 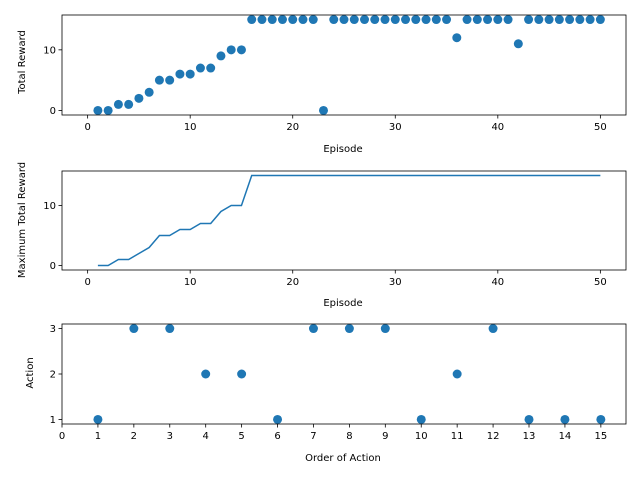 What do you see at coordinates (30, 372) in the screenshot?
I see `y-axis-label: Action` at bounding box center [30, 372].